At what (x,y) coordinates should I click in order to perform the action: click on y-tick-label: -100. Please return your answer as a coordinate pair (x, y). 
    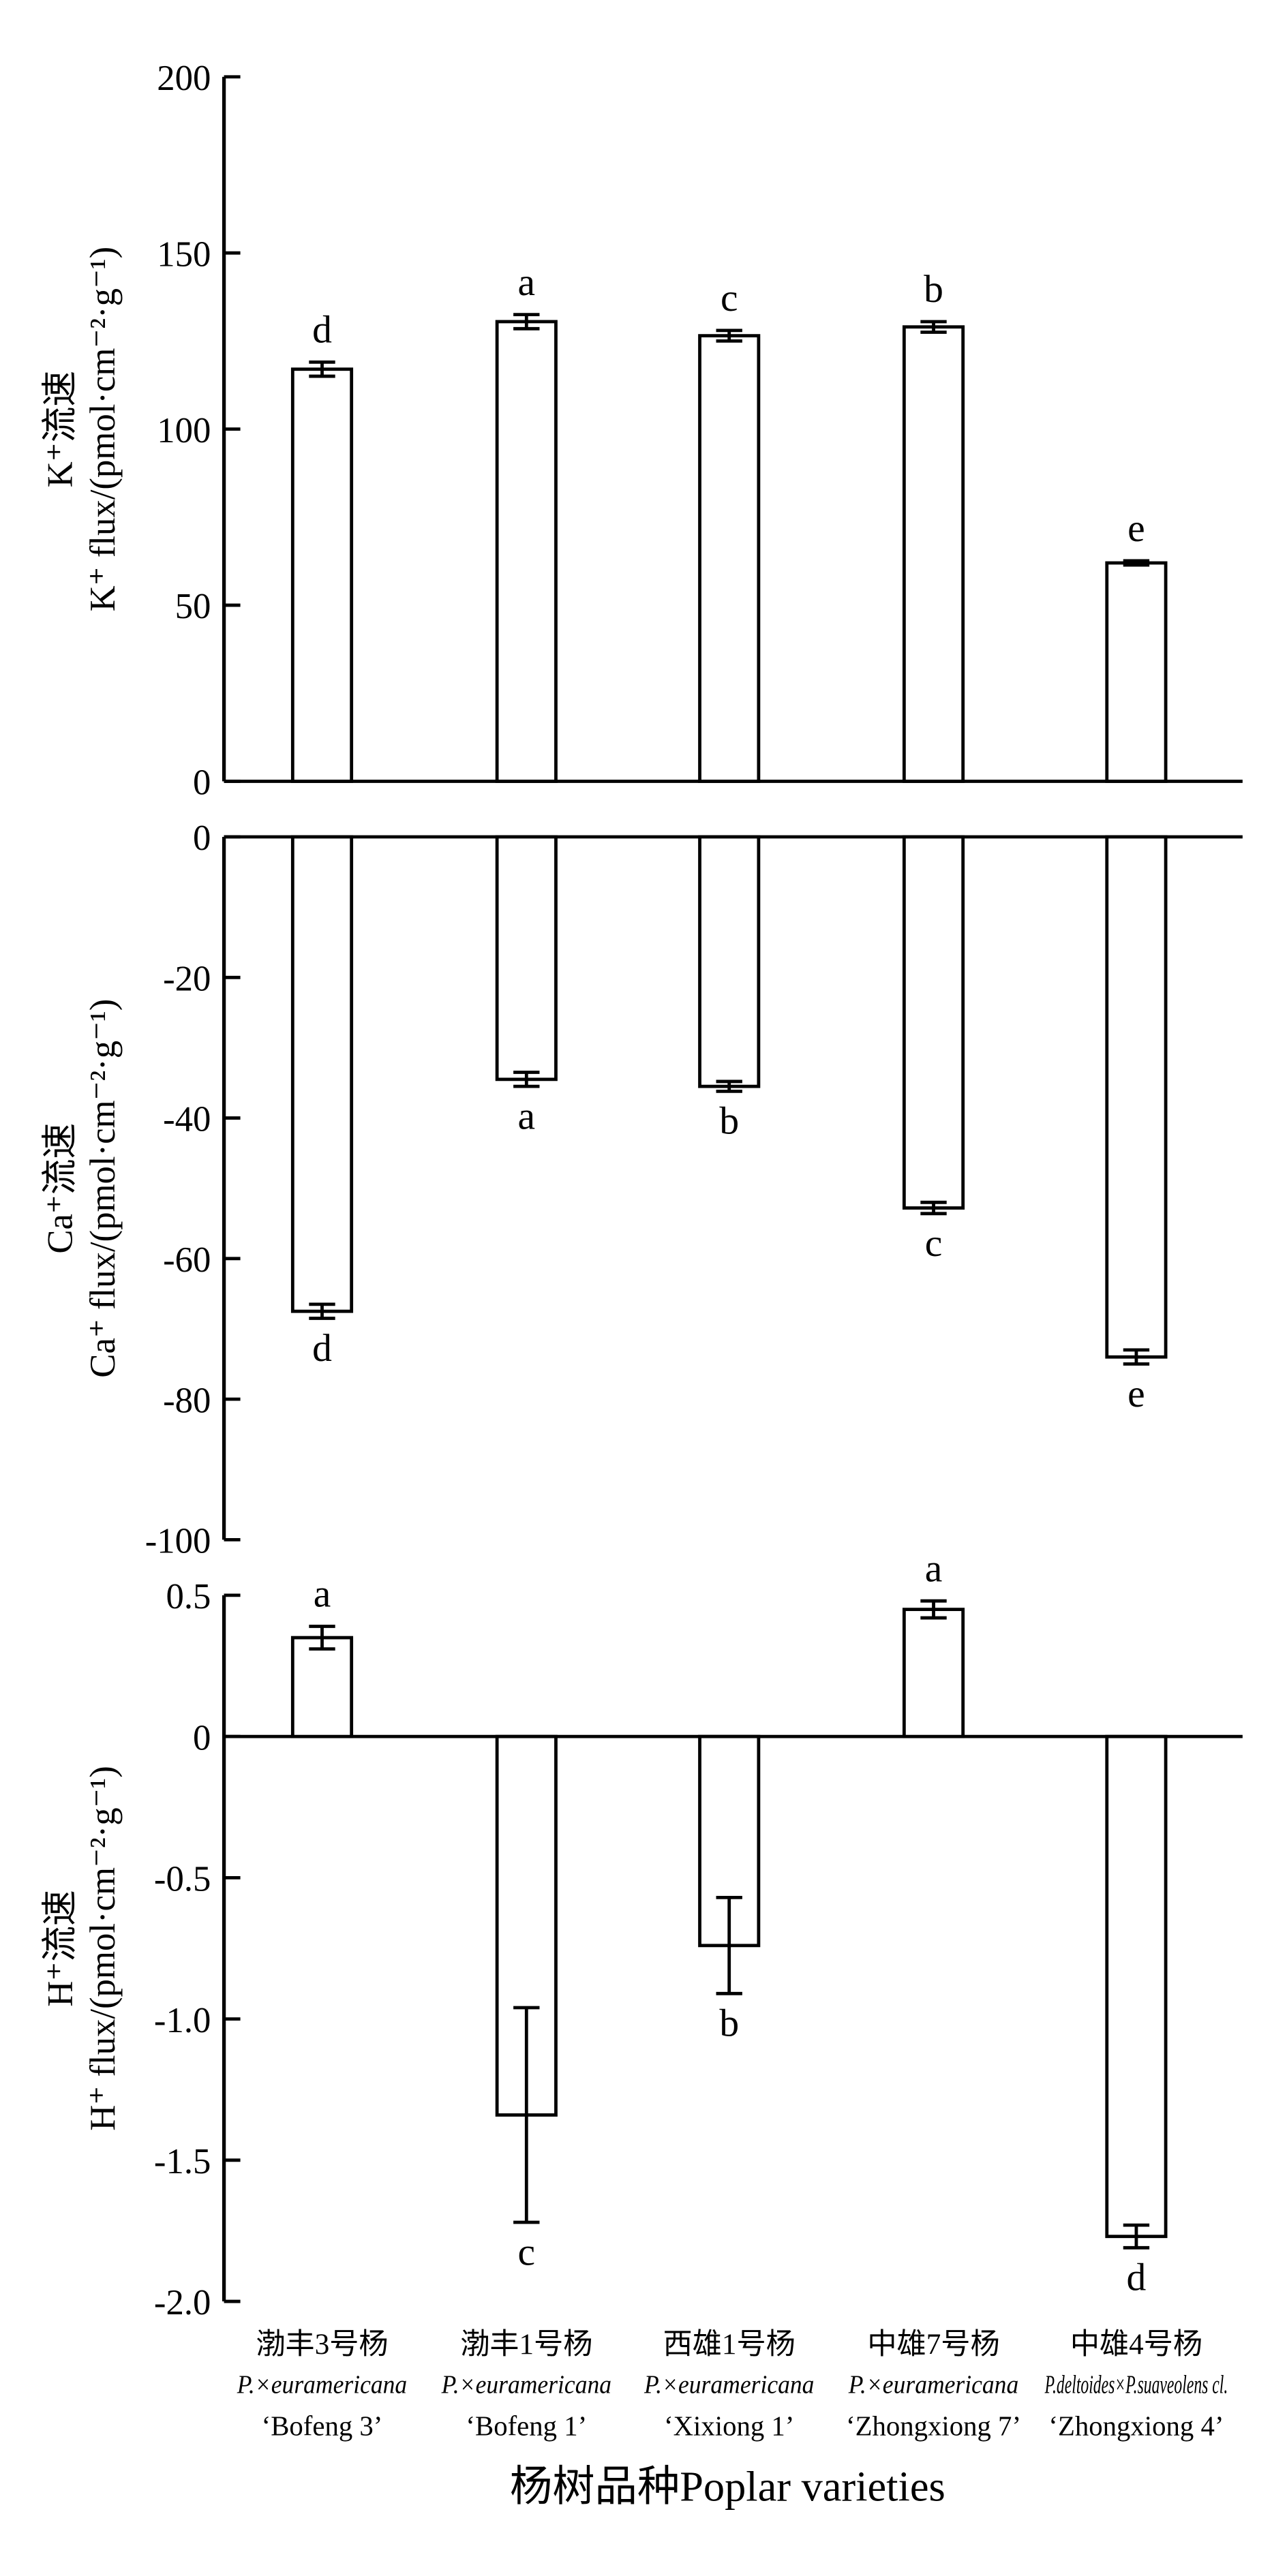
    Looking at the image, I should click on (178, 1541).